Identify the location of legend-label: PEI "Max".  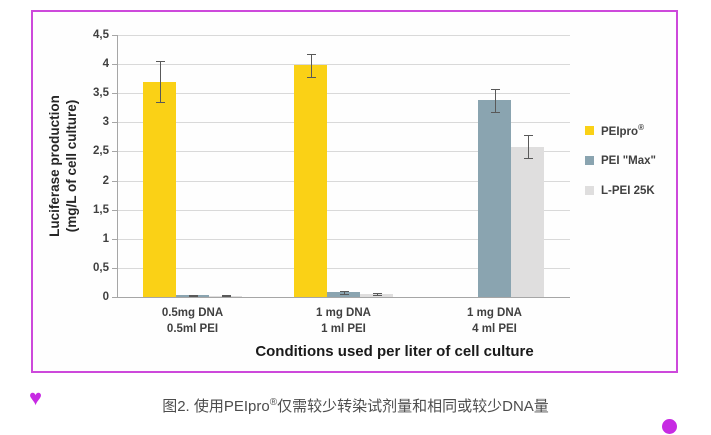
(629, 160).